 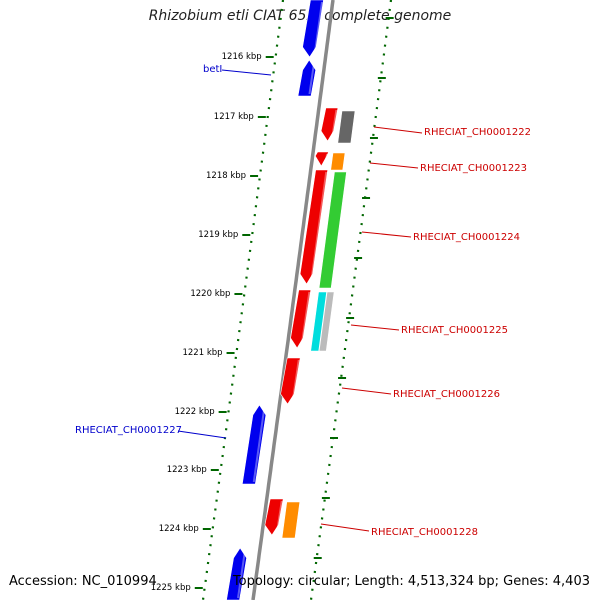 I want to click on RHECIAT_CH0001226-gene-arrow-shade, so click(x=295, y=381).